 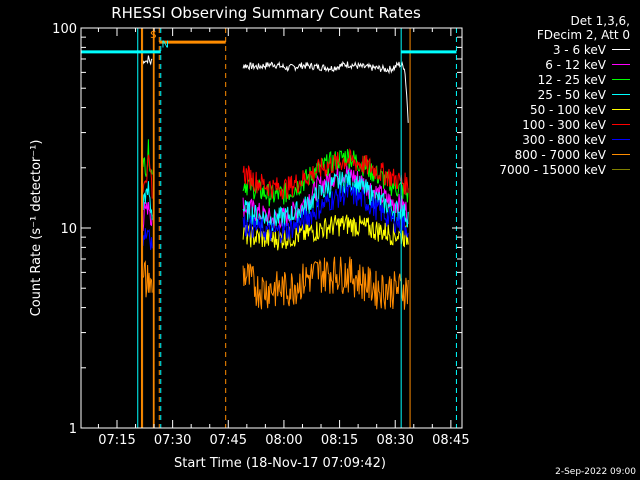 I want to click on y-tick-label-1: 10, so click(x=68, y=229).